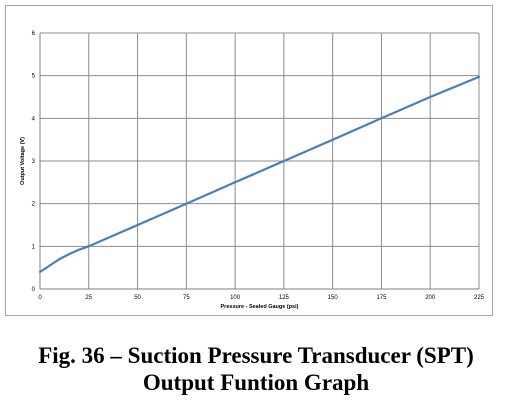 This screenshot has height=400, width=512. What do you see at coordinates (34, 77) in the screenshot?
I see `y-tick-label-5: 5` at bounding box center [34, 77].